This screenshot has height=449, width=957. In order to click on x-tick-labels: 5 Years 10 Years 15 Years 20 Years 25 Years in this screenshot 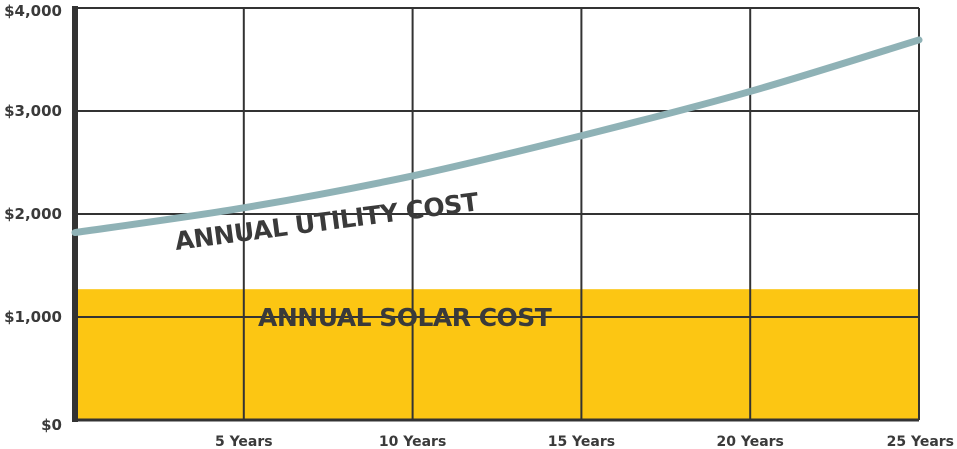, I will do `click(584, 441)`.